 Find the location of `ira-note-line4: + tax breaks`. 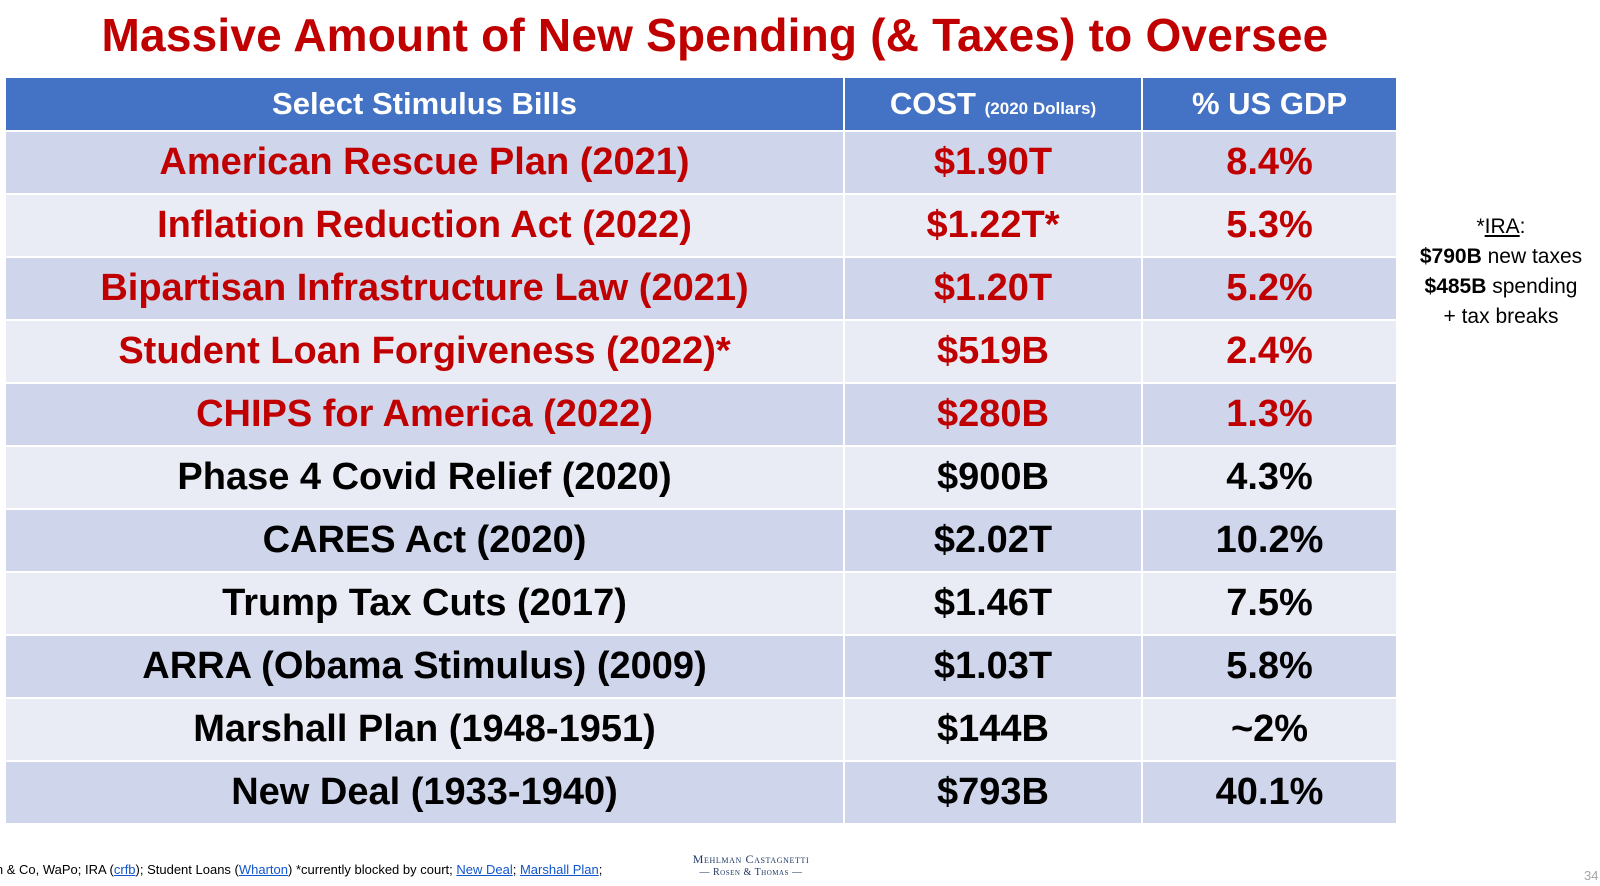

ira-note-line4: + tax breaks is located at coordinates (1501, 316).